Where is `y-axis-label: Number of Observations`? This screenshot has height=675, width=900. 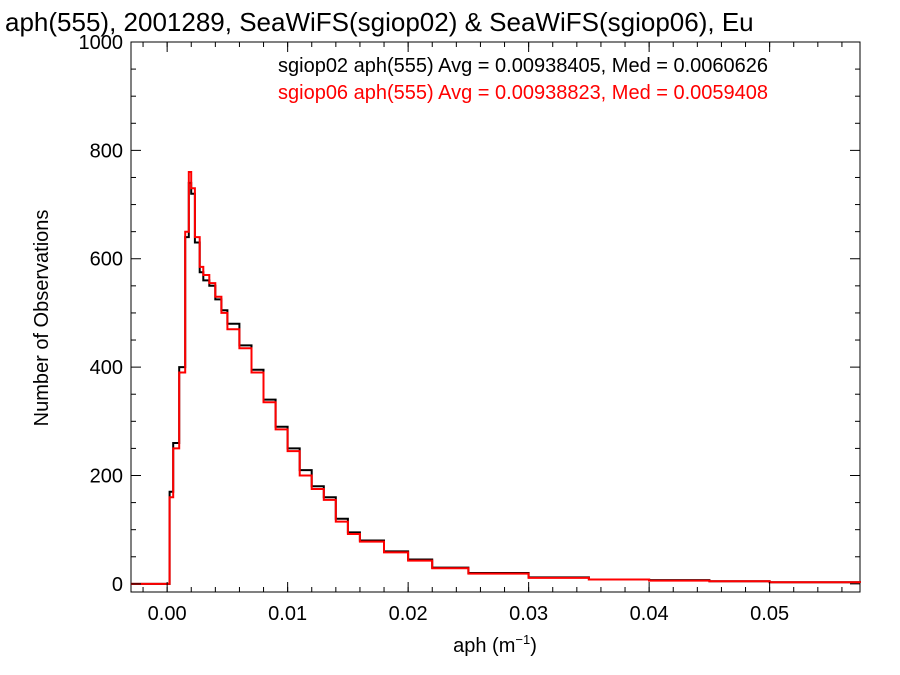 y-axis-label: Number of Observations is located at coordinates (42, 318).